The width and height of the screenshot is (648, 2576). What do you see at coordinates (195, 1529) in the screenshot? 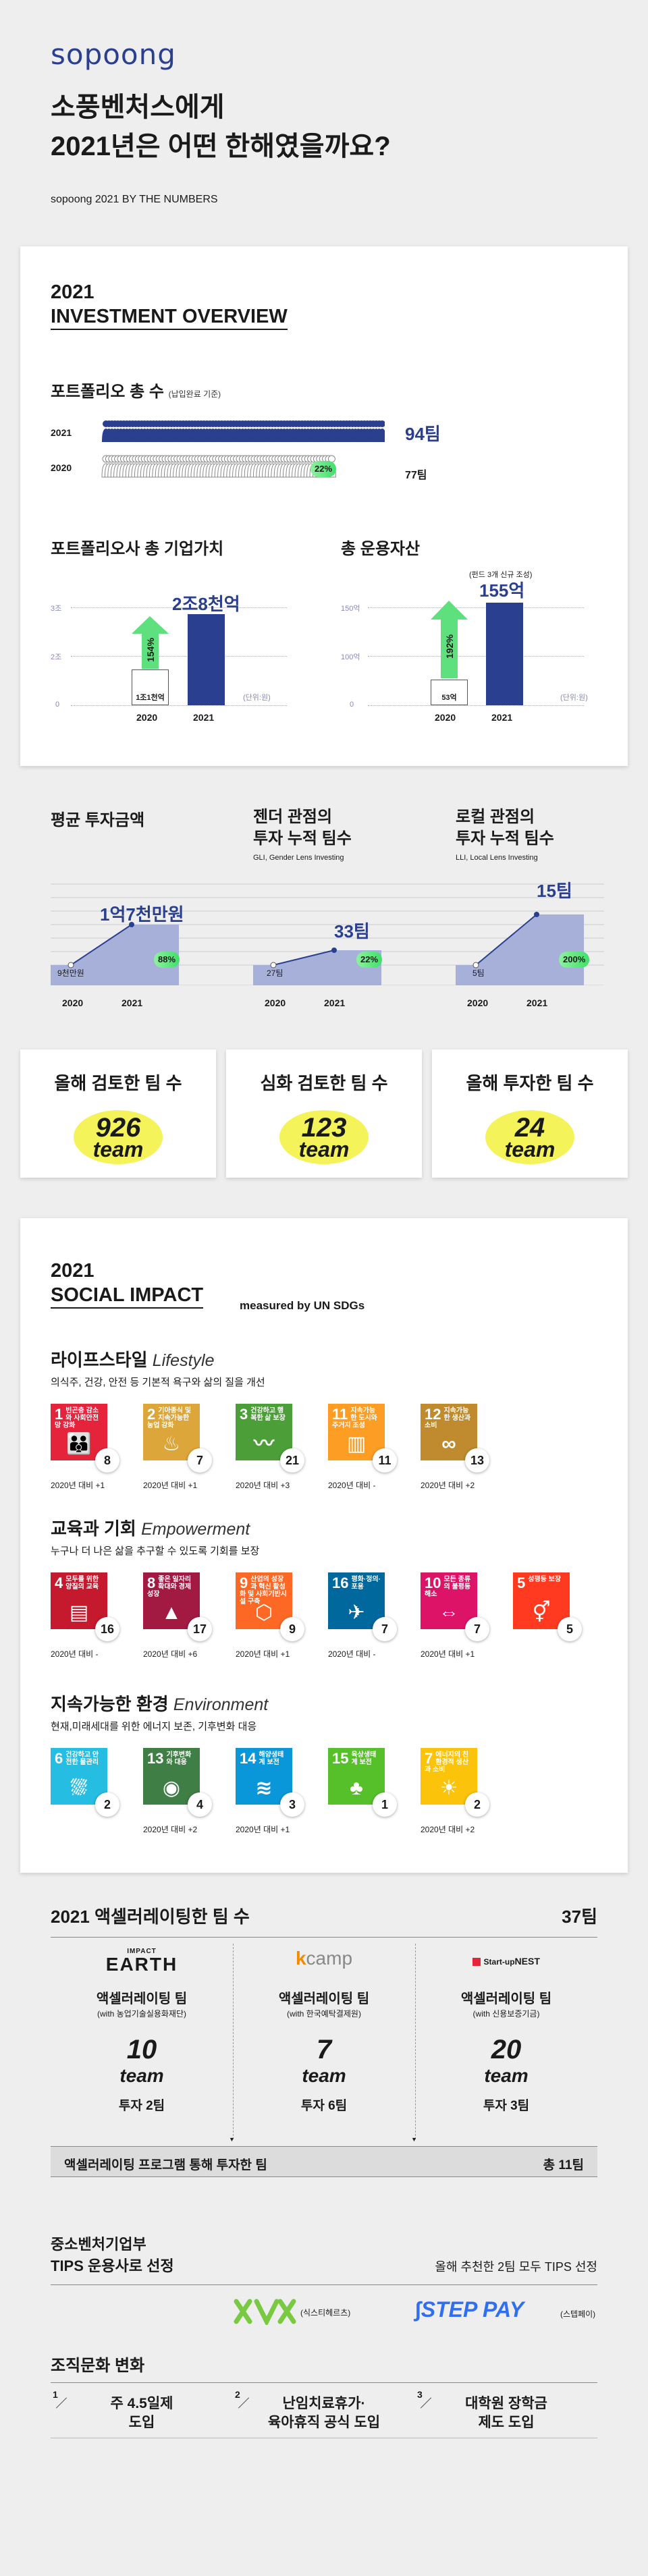
I see `education-title-en: Empowerment` at bounding box center [195, 1529].